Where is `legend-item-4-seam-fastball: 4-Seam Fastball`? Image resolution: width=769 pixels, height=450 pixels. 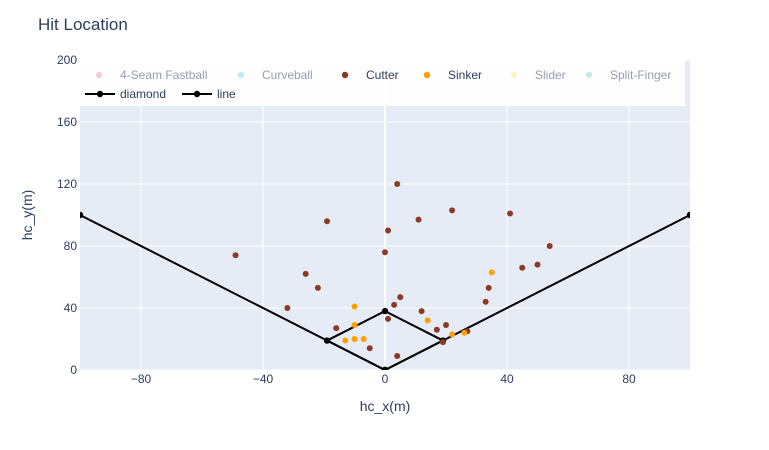 legend-item-4-seam-fastball: 4-Seam Fastball is located at coordinates (151, 75).